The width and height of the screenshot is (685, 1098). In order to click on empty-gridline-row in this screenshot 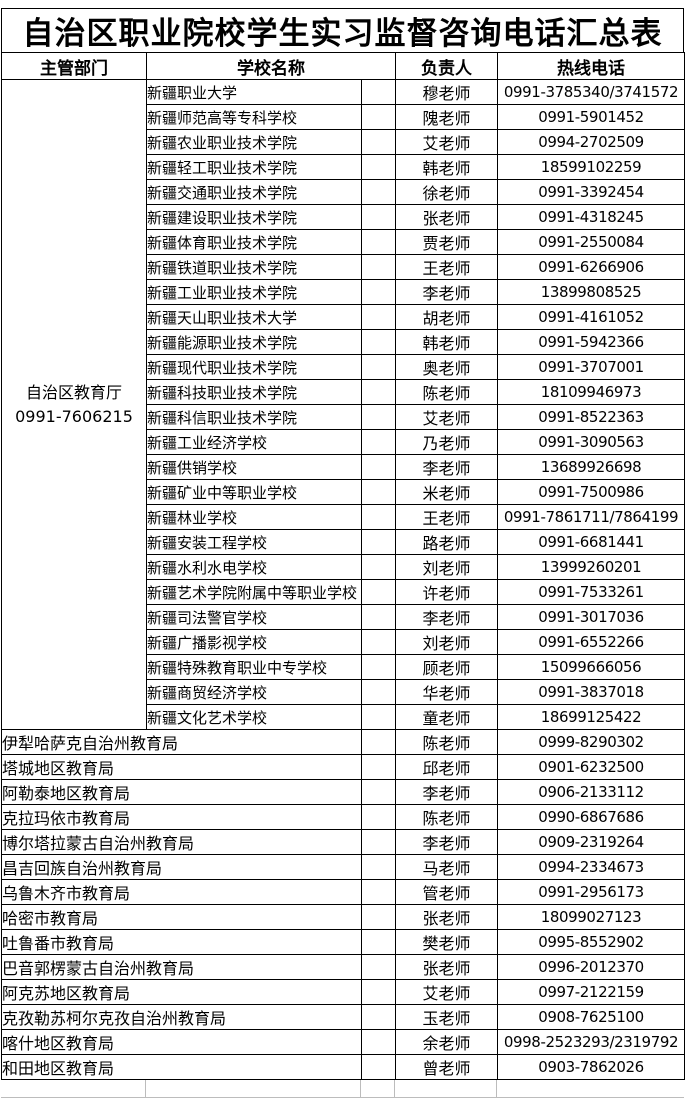, I will do `click(342, 1089)`.